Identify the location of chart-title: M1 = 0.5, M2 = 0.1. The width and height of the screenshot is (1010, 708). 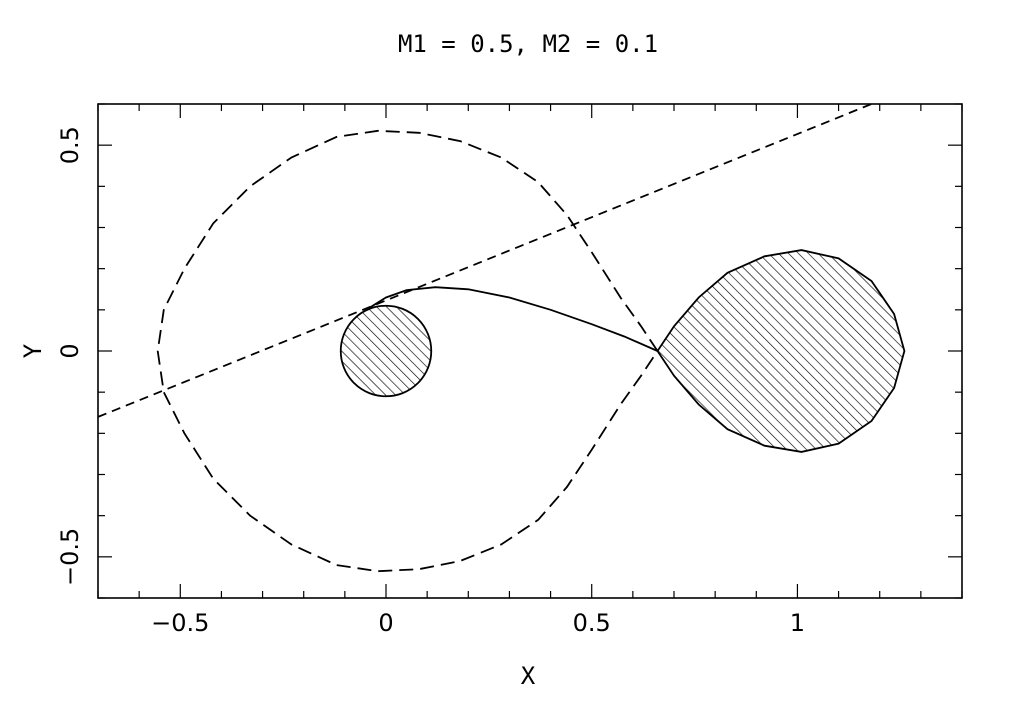
(528, 44).